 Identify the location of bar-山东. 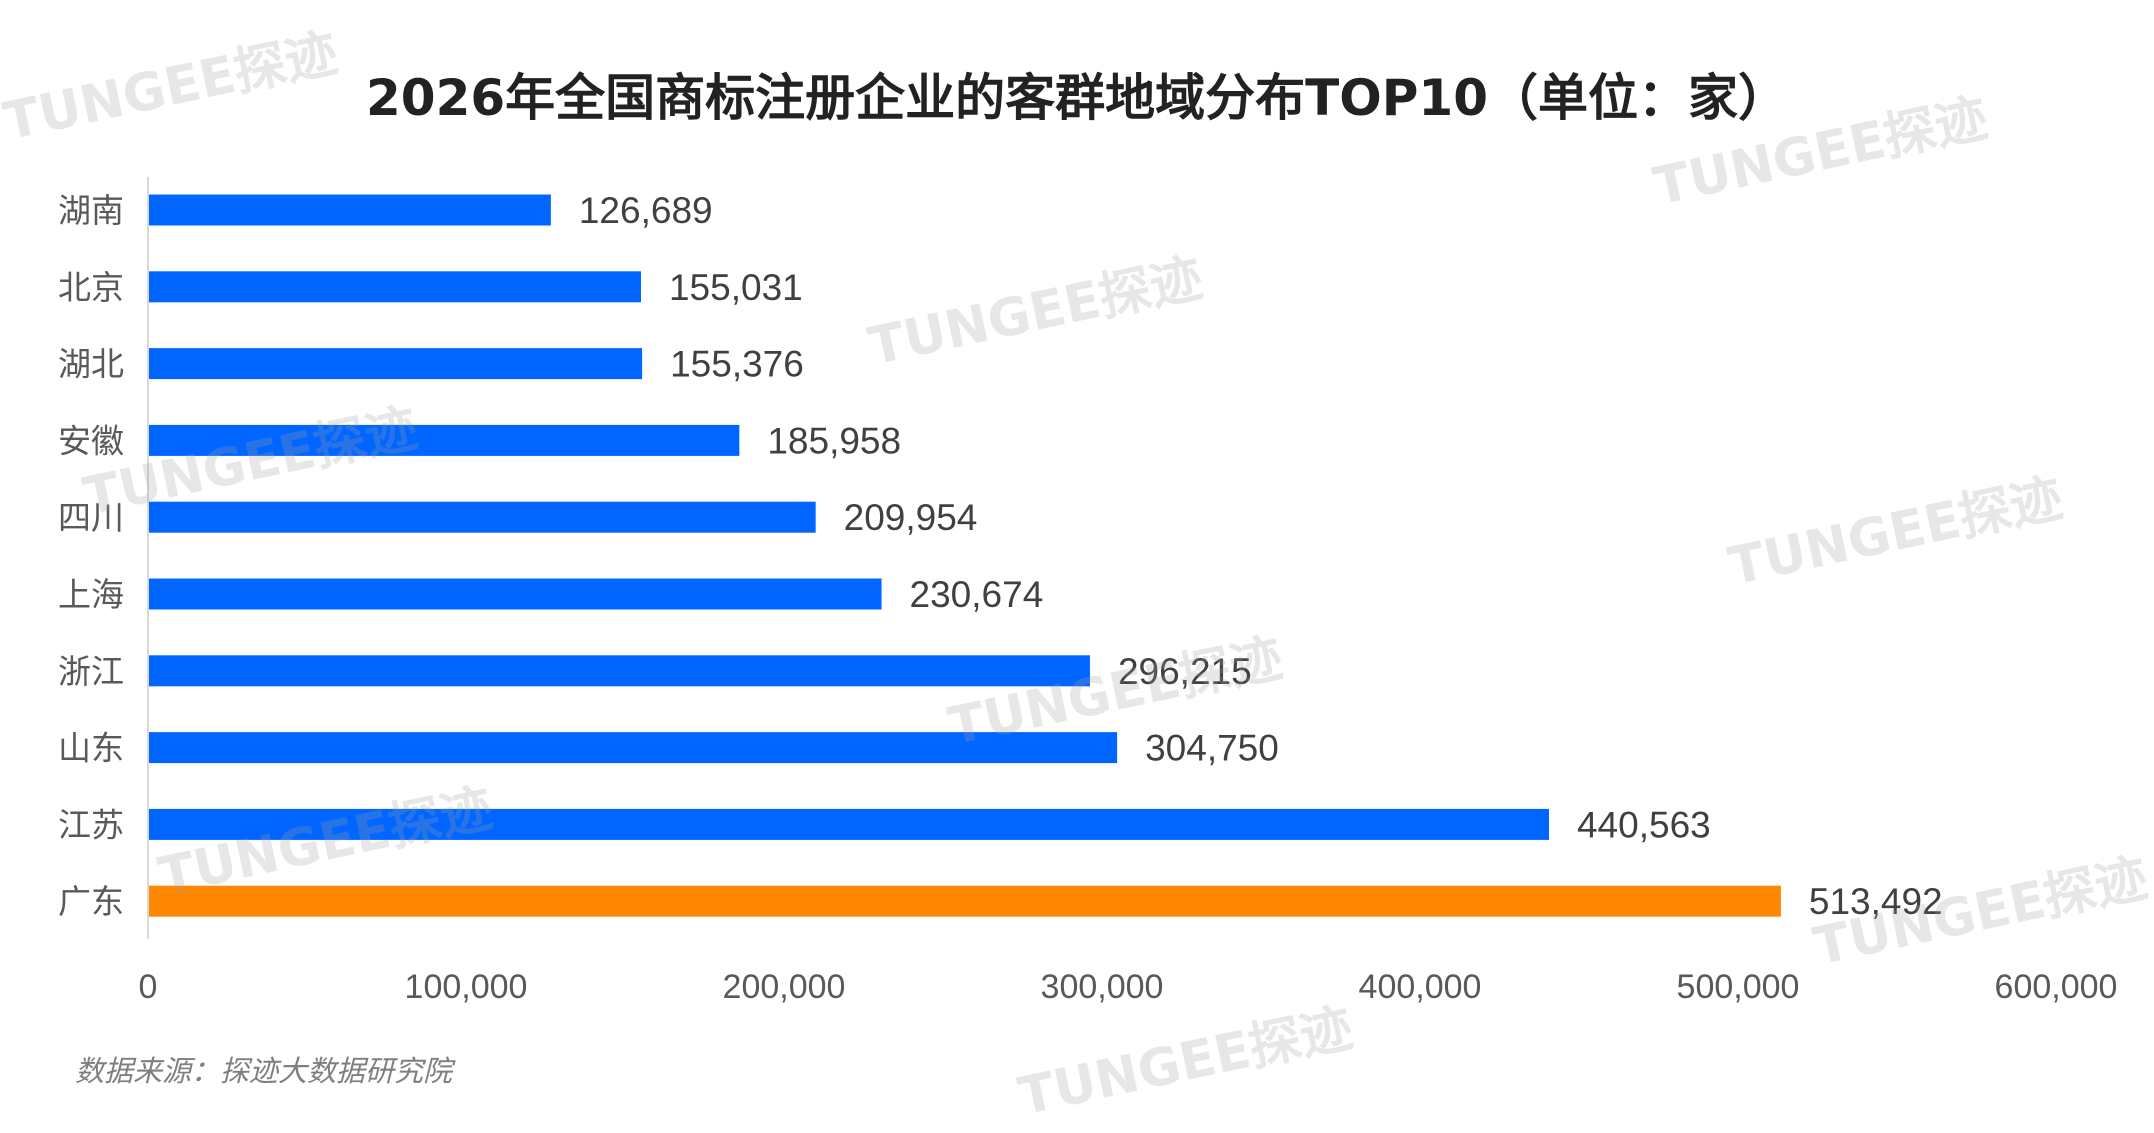
(633, 748).